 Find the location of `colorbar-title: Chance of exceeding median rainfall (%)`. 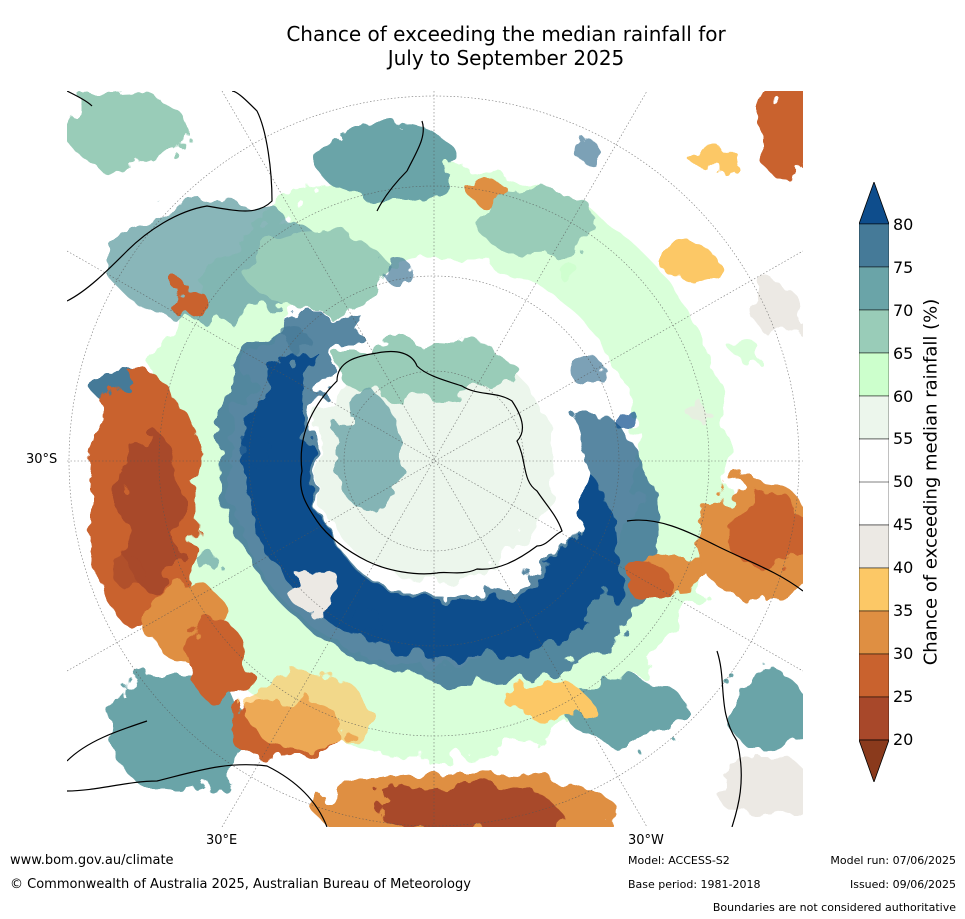

colorbar-title: Chance of exceeding median rainfall (%) is located at coordinates (931, 482).